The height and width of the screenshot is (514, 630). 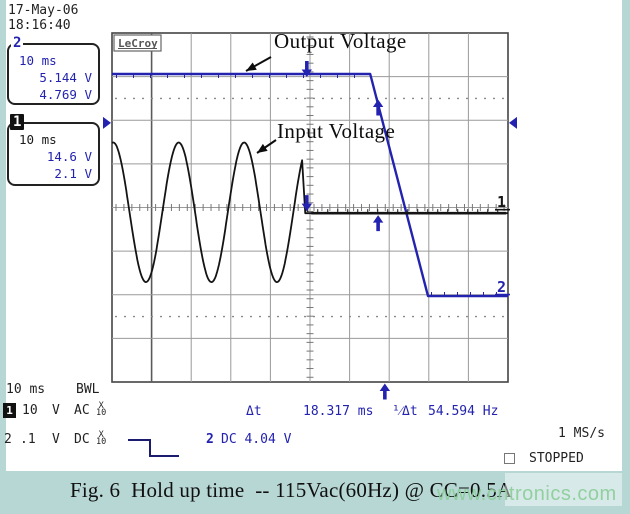 I want to click on status-ch1-scale: 10, so click(x=30, y=410).